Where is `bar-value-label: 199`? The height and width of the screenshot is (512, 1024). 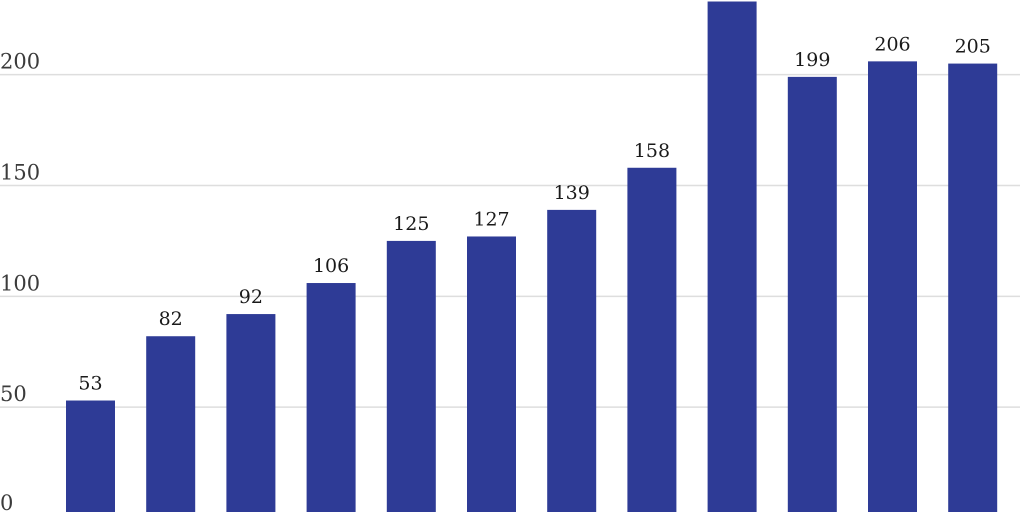
bar-value-label: 199 is located at coordinates (812, 60).